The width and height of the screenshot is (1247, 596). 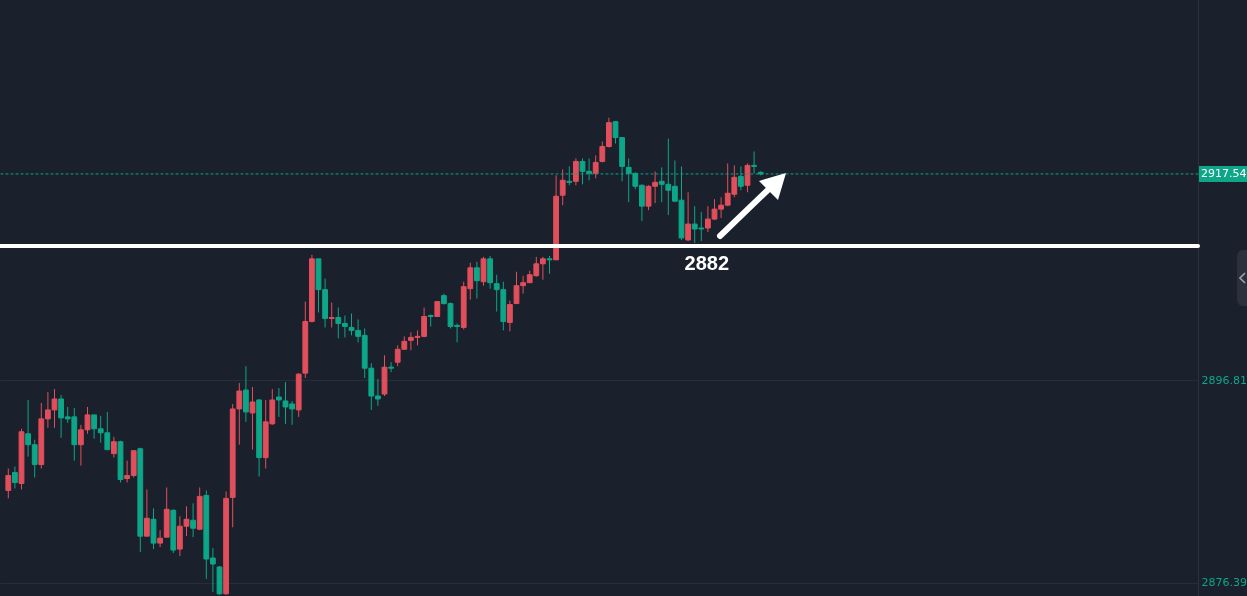 I want to click on y-tick-label: 2876.39, so click(x=1224, y=583).